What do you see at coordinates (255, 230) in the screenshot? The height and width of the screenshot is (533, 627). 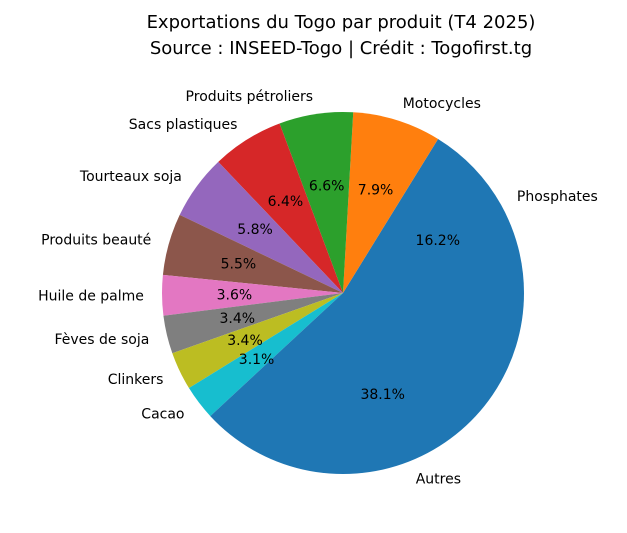 I see `slice-percent-tourteaux-soja: 5.8%` at bounding box center [255, 230].